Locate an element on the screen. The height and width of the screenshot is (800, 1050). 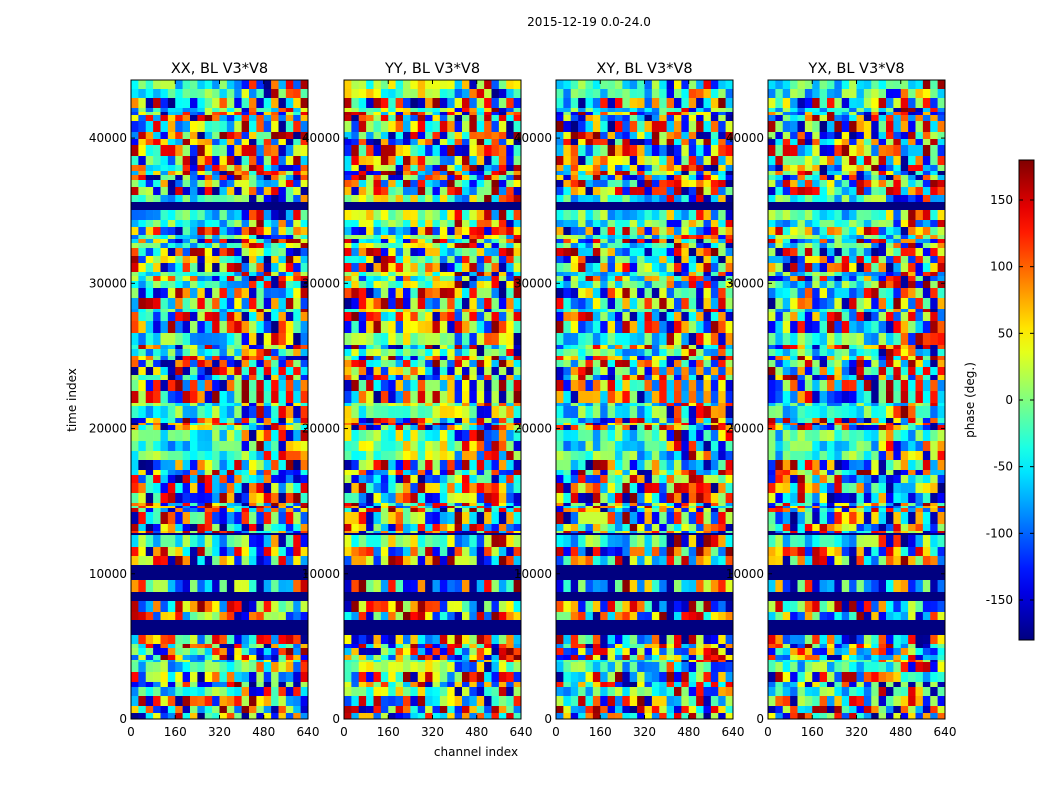
x-axis-label: channel index is located at coordinates (476, 752).